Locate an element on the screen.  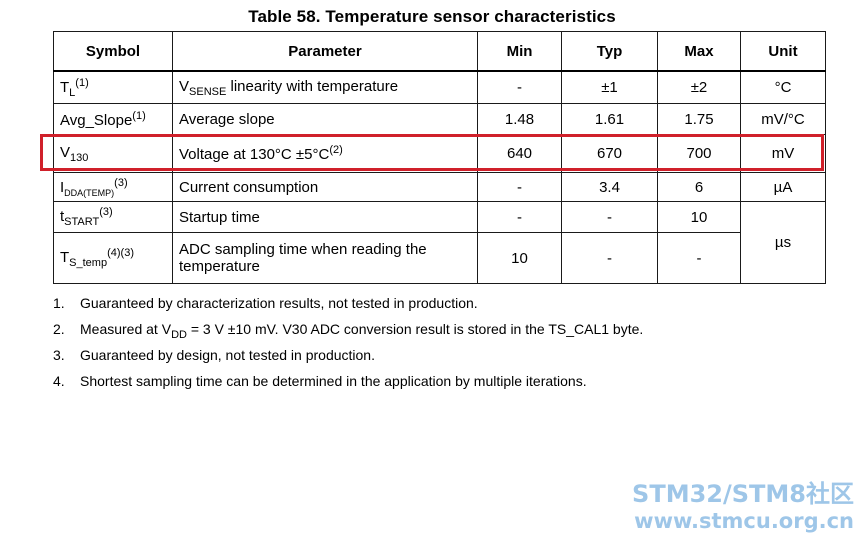
table-row: tSTART(3) Startup time - - 10 µs is located at coordinates (439, 242).